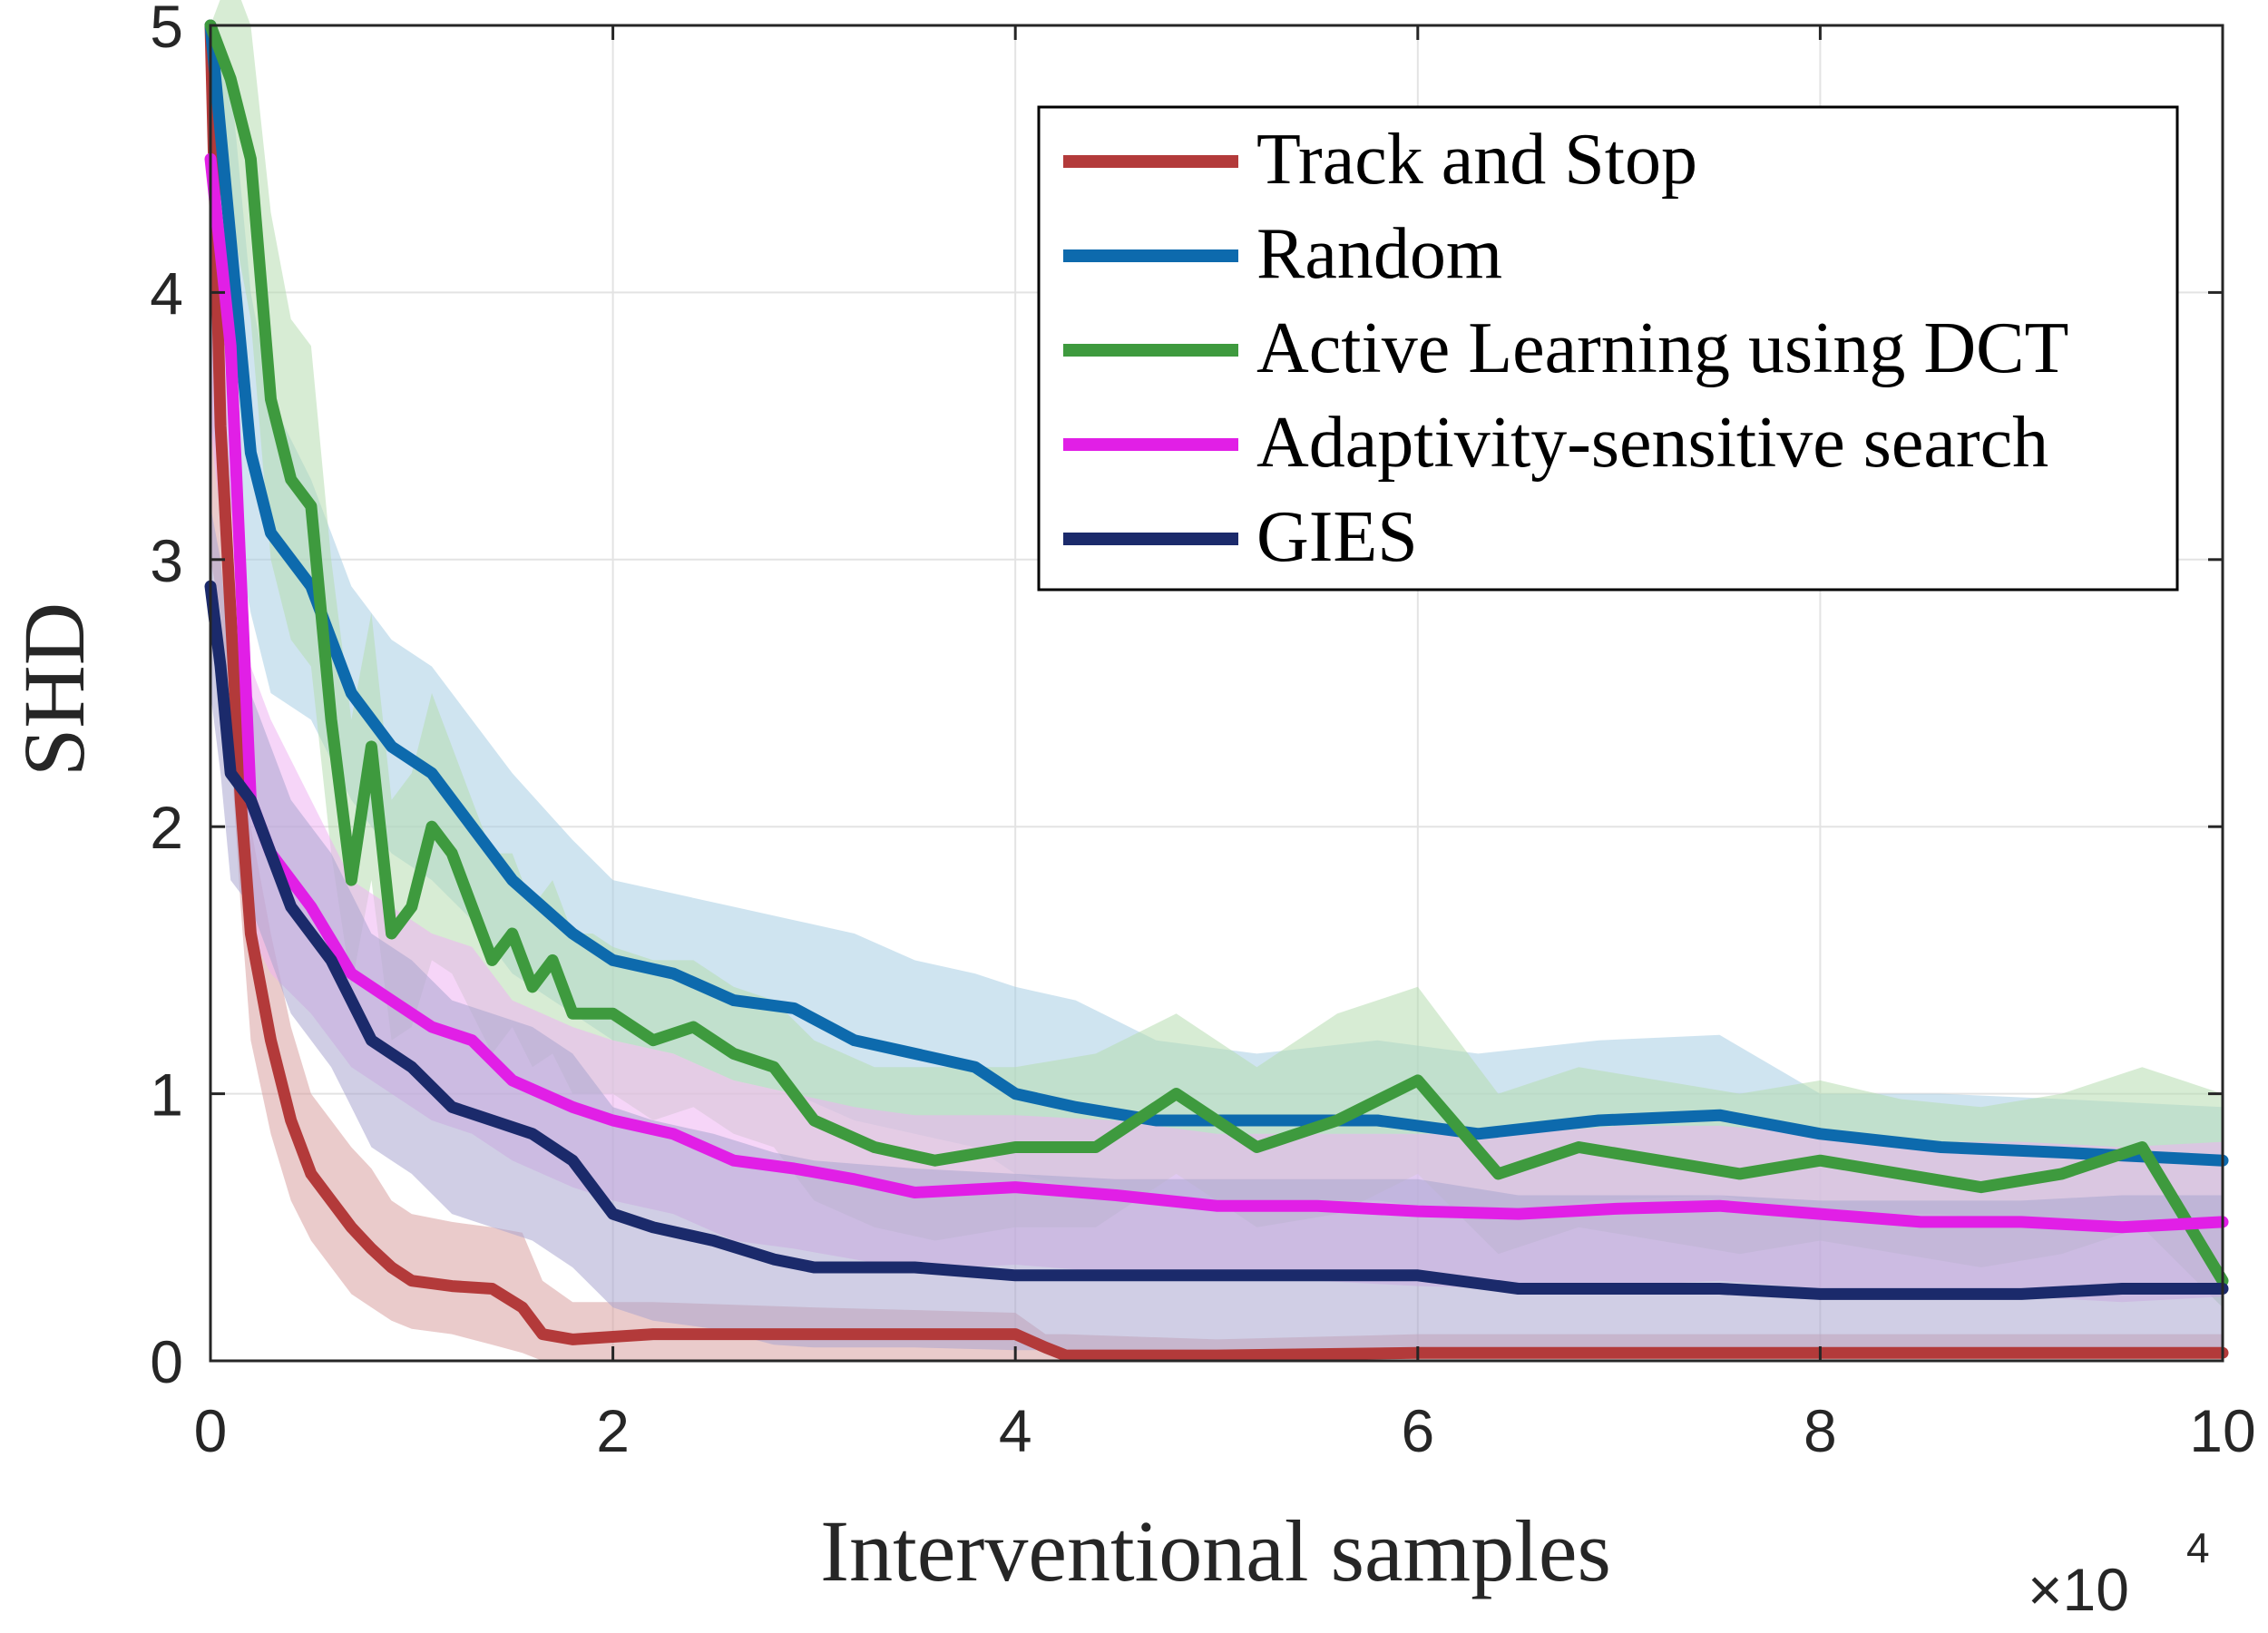  I want to click on x-tick-label: 8, so click(1821, 1430).